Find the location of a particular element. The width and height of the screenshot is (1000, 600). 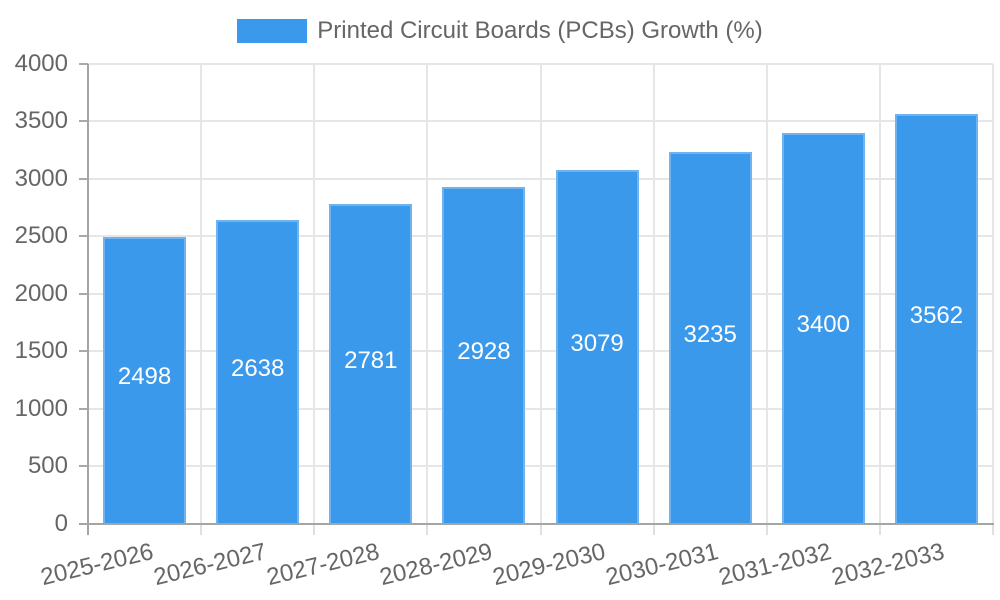

bar-value-label: 2638 is located at coordinates (257, 368).